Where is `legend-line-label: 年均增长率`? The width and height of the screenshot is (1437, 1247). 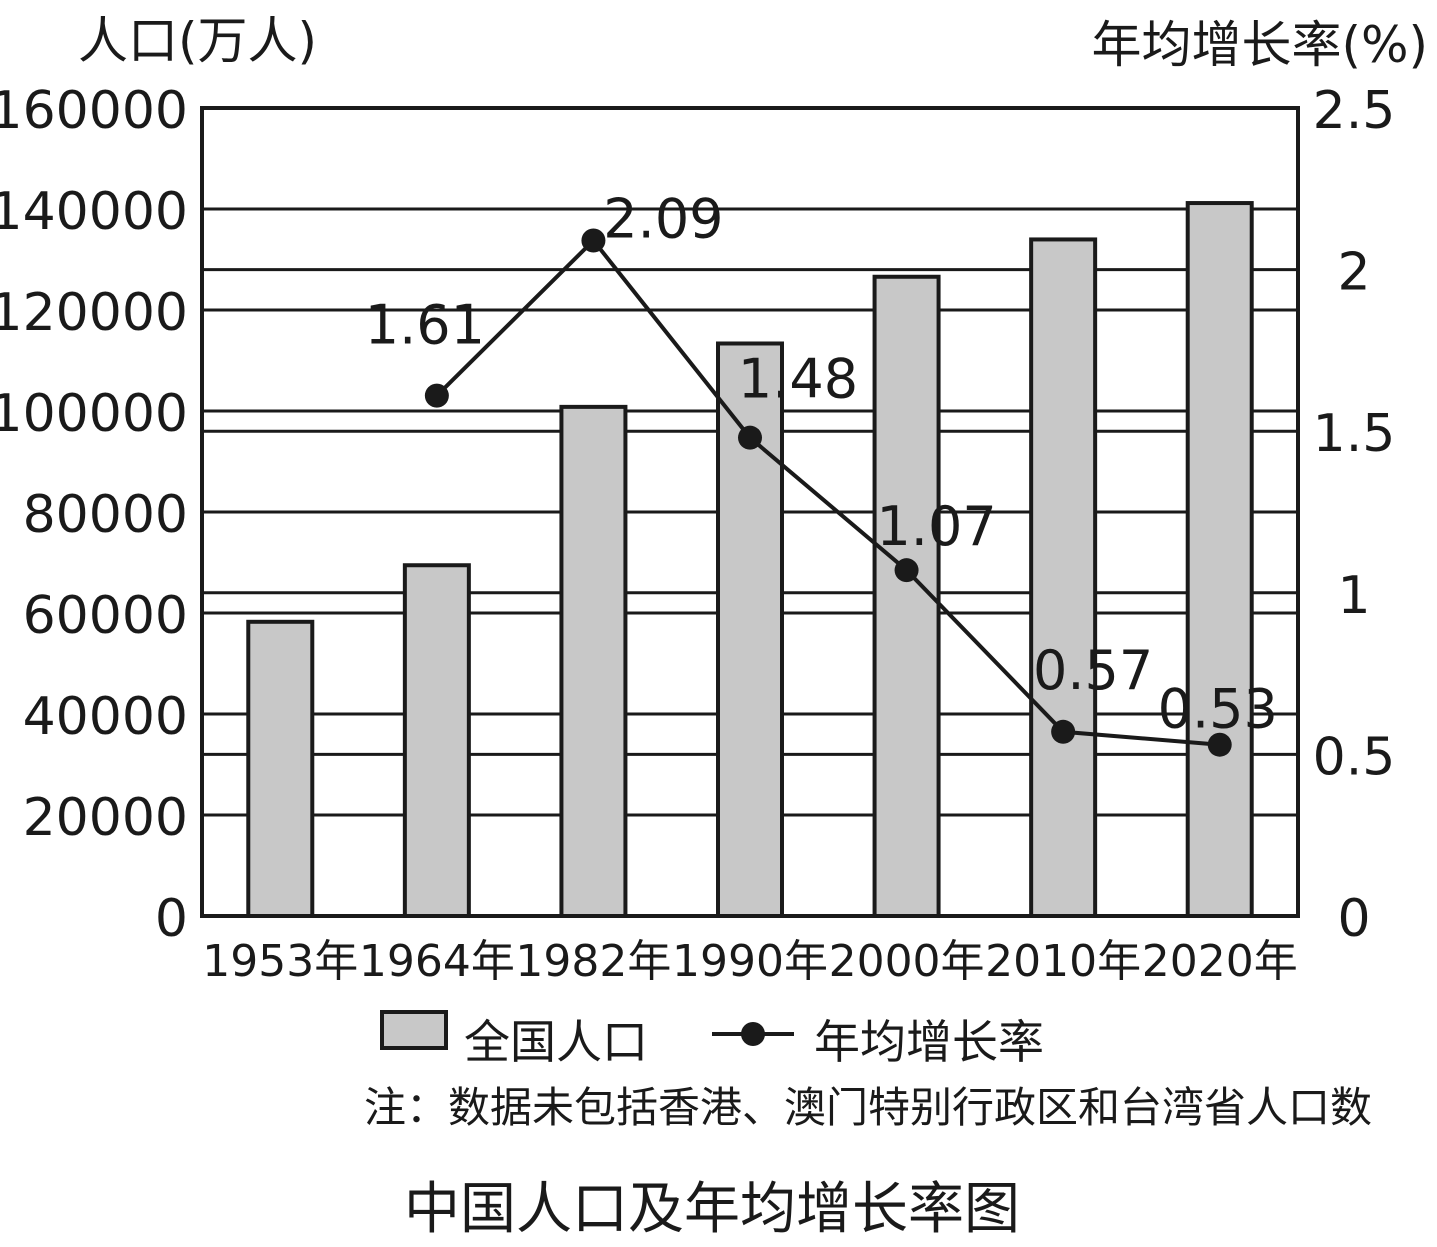 legend-line-label: 年均增长率 is located at coordinates (929, 1042).